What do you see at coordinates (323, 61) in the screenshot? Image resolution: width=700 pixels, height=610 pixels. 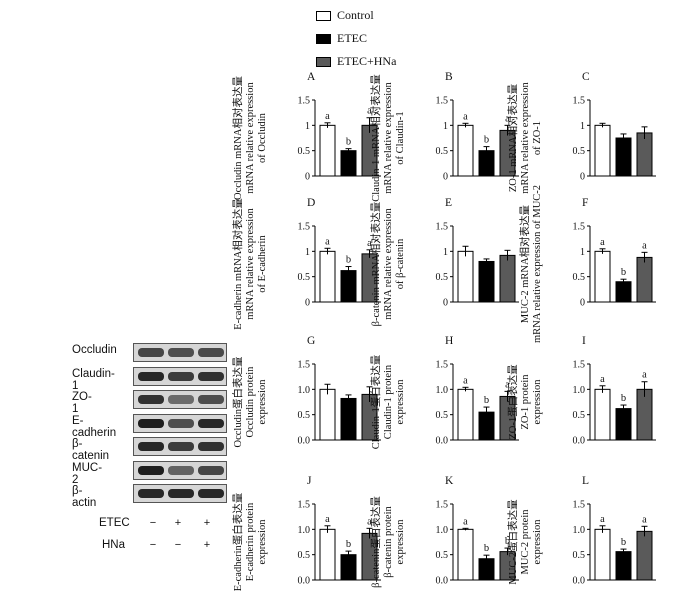 I see `legend-swatch-etec-hna` at bounding box center [323, 61].